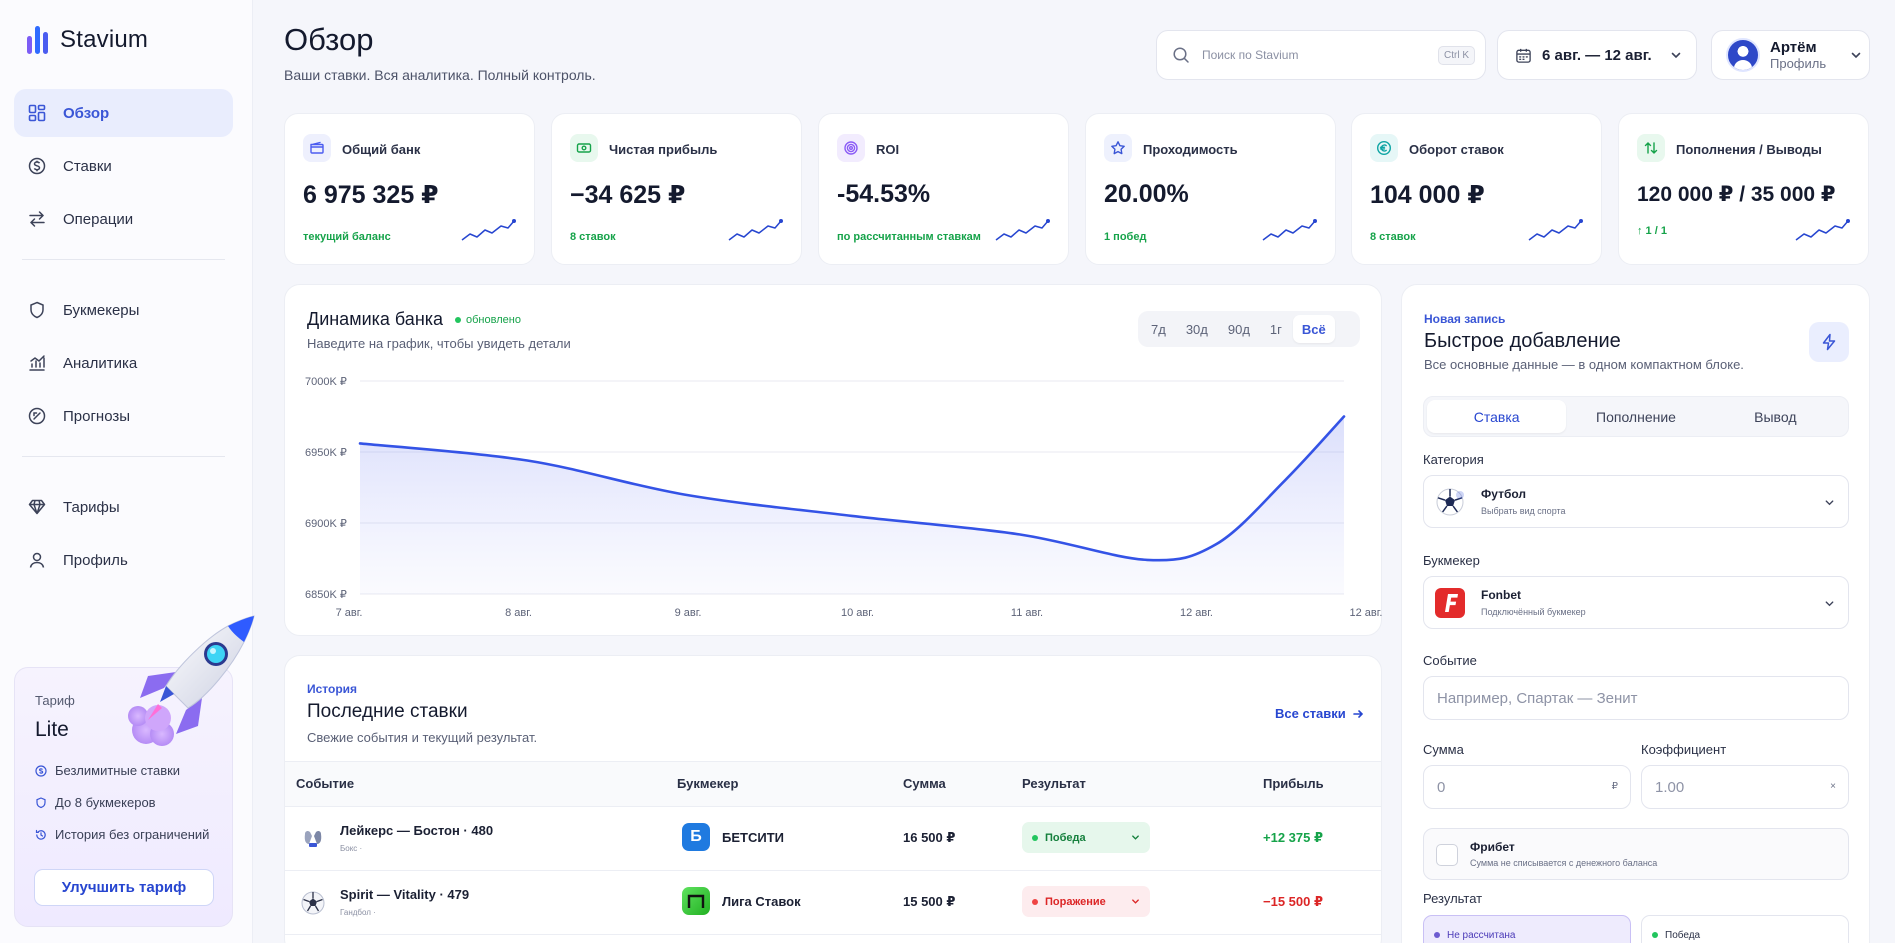  What do you see at coordinates (1275, 329) in the screenshot?
I see `range-1y: 1г` at bounding box center [1275, 329].